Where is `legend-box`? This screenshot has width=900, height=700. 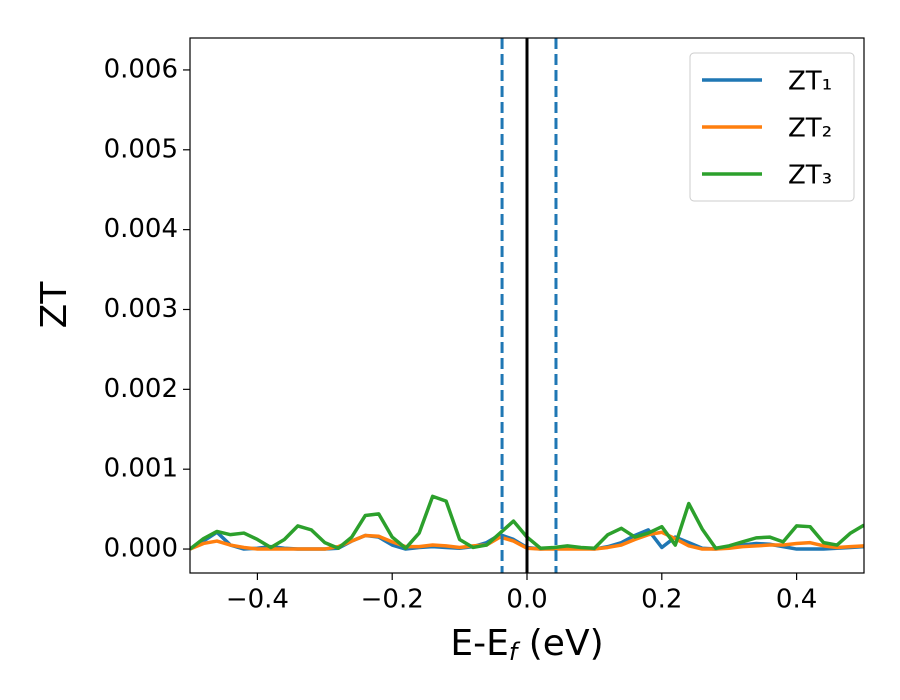 legend-box is located at coordinates (772, 127).